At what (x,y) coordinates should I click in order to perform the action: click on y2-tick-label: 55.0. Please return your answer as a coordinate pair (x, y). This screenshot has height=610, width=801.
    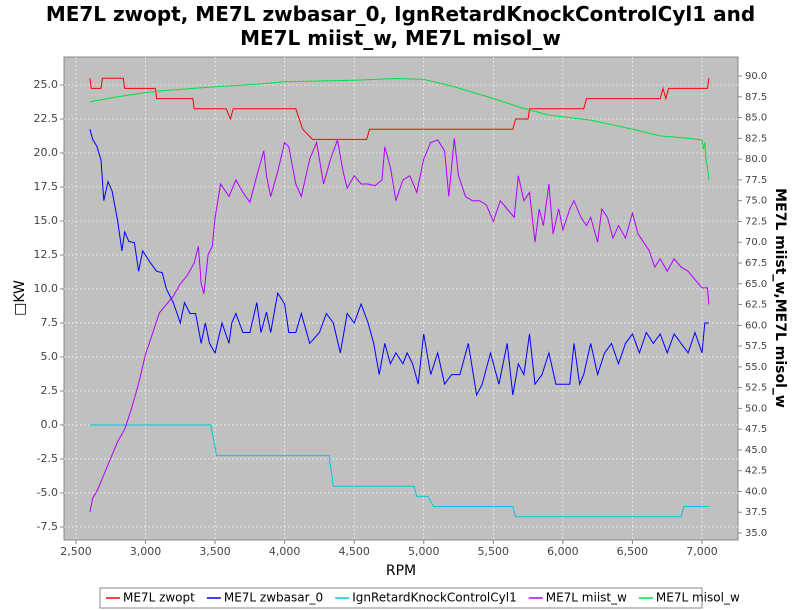
    Looking at the image, I should click on (756, 367).